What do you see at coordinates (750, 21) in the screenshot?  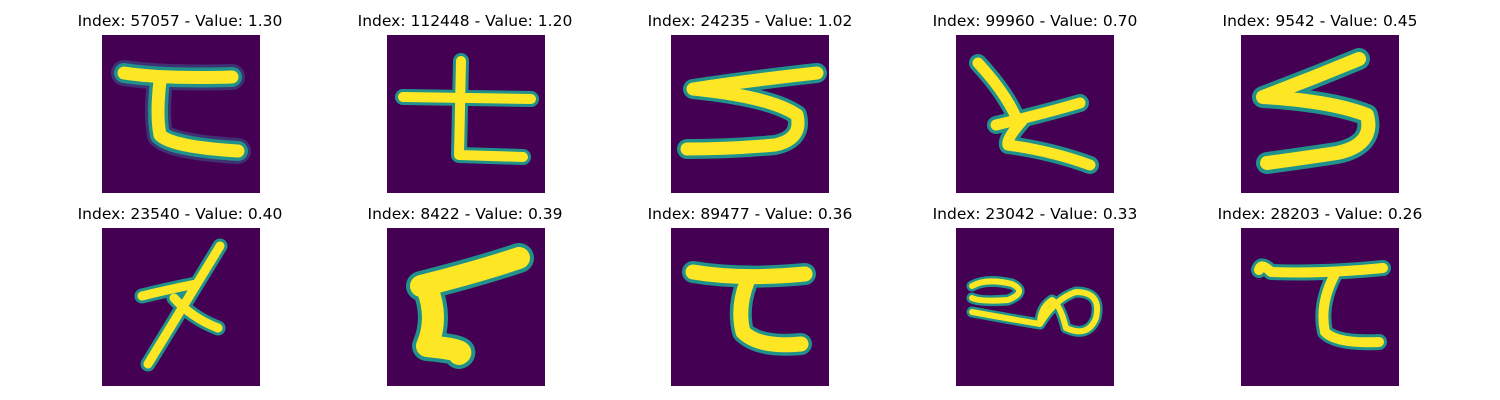 I see `panel-title: Index: 24235 - Value: 1.02` at bounding box center [750, 21].